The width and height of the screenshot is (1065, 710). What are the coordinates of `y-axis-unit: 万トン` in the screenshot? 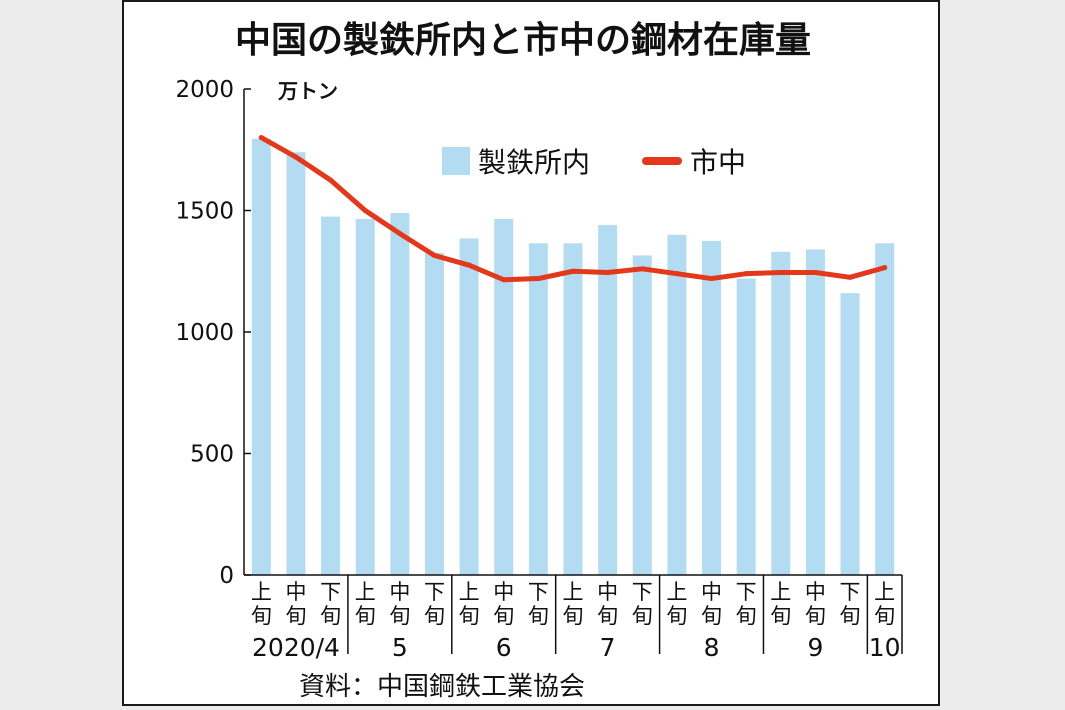 It's located at (307, 91).